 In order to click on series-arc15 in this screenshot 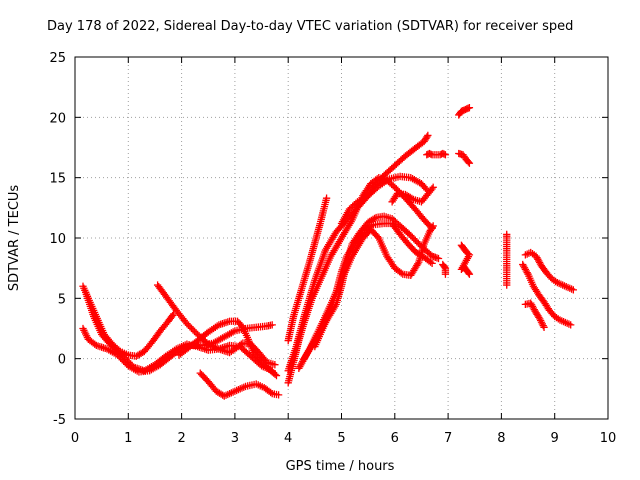, I will do `click(549, 271)`.